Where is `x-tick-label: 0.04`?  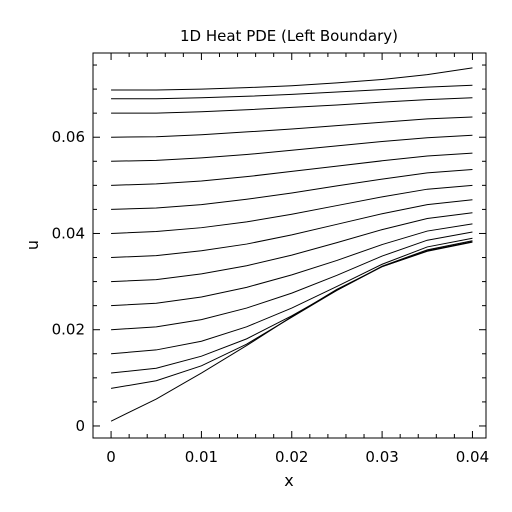
x-tick-label: 0.04 is located at coordinates (472, 457).